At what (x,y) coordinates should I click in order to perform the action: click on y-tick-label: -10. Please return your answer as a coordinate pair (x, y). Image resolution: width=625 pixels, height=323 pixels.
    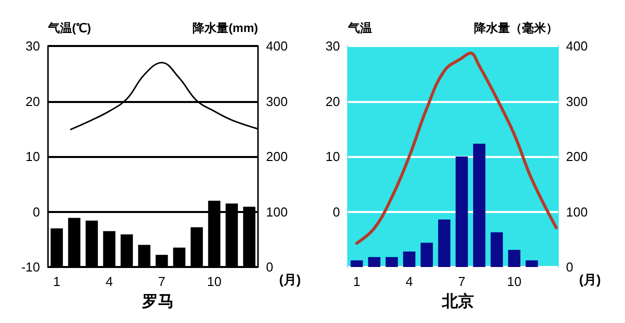
    Looking at the image, I should click on (30, 267).